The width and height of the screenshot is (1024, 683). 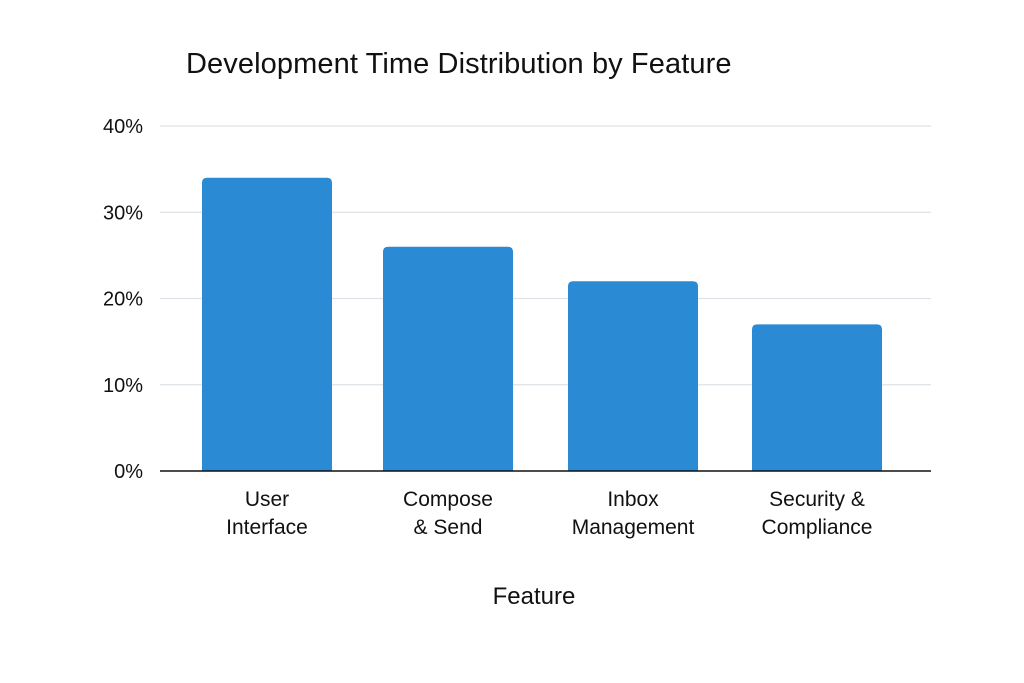 I want to click on x-axis-title: Feature, so click(x=534, y=596).